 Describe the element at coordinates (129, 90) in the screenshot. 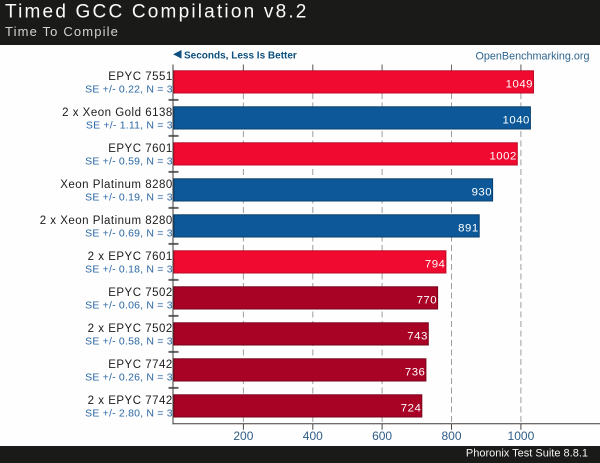

I see `svg-text: SE +/- 0.22, N = 3` at that location.